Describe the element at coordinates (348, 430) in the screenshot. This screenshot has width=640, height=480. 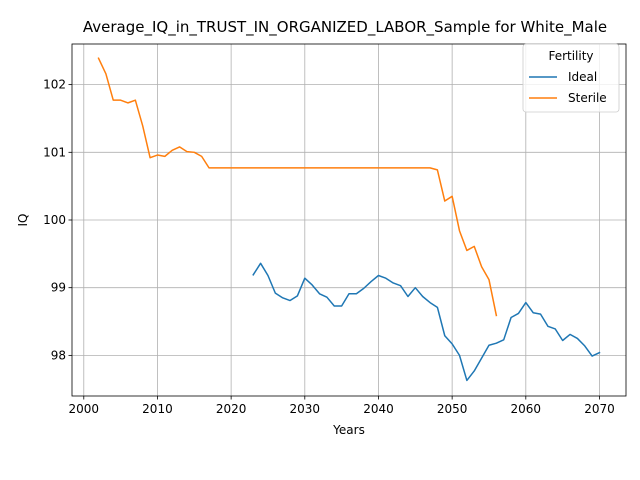
I see `x-axis-label: Years` at that location.